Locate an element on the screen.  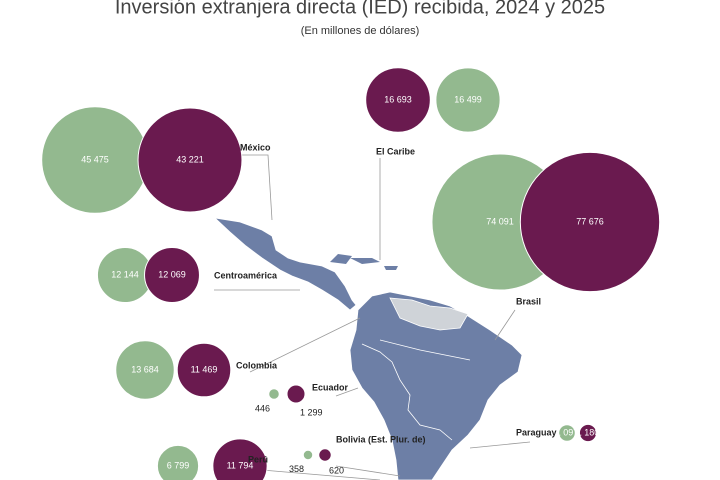
value-label: 13 684 is located at coordinates (145, 369).